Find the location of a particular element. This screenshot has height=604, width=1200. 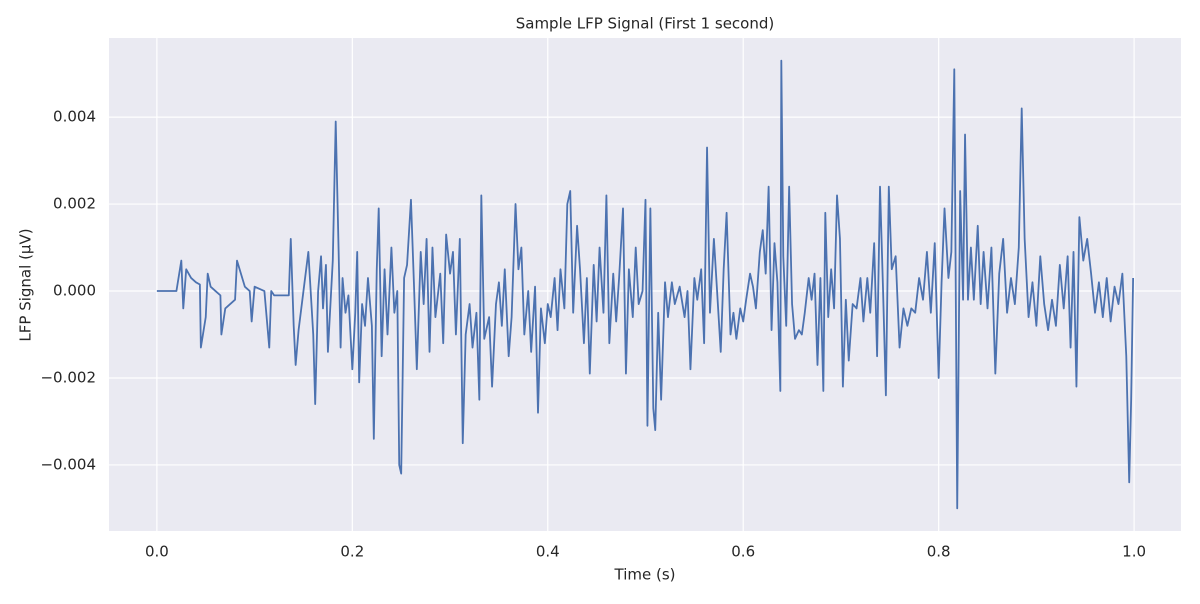

y-tick-label: 0.002 is located at coordinates (74, 204).